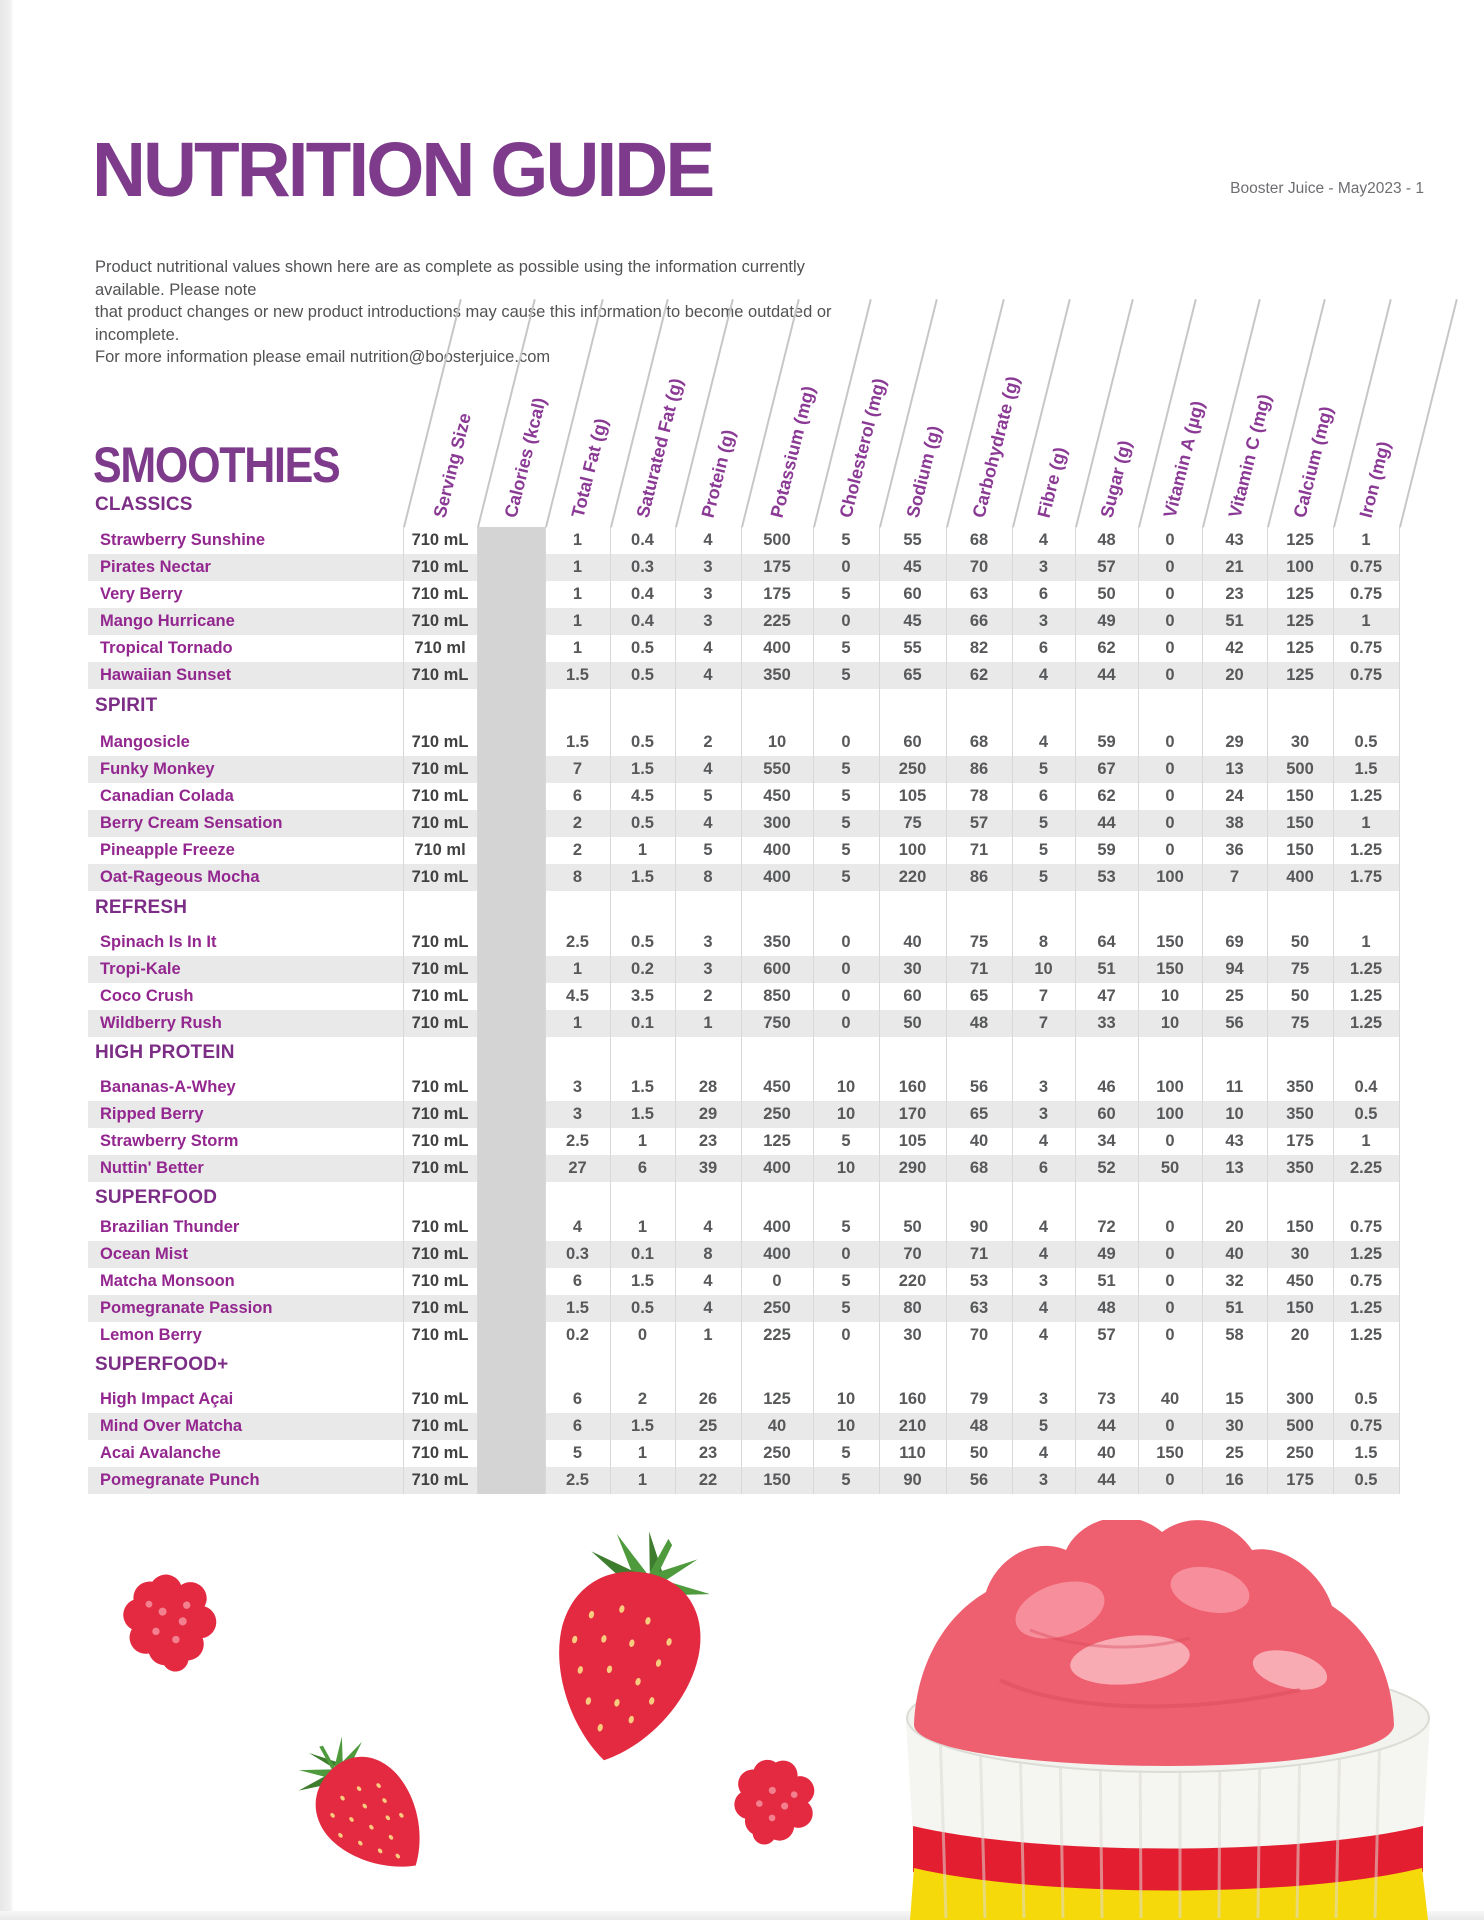 This screenshot has width=1484, height=1920. I want to click on table-cell: 70, so click(912, 1254).